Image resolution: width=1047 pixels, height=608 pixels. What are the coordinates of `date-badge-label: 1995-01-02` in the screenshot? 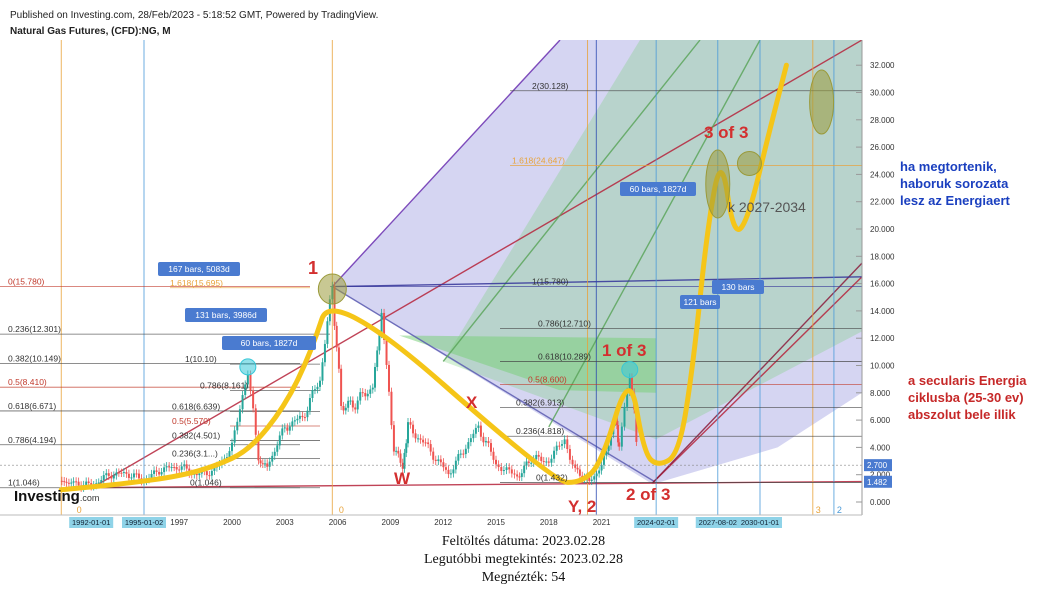 It's located at (144, 522).